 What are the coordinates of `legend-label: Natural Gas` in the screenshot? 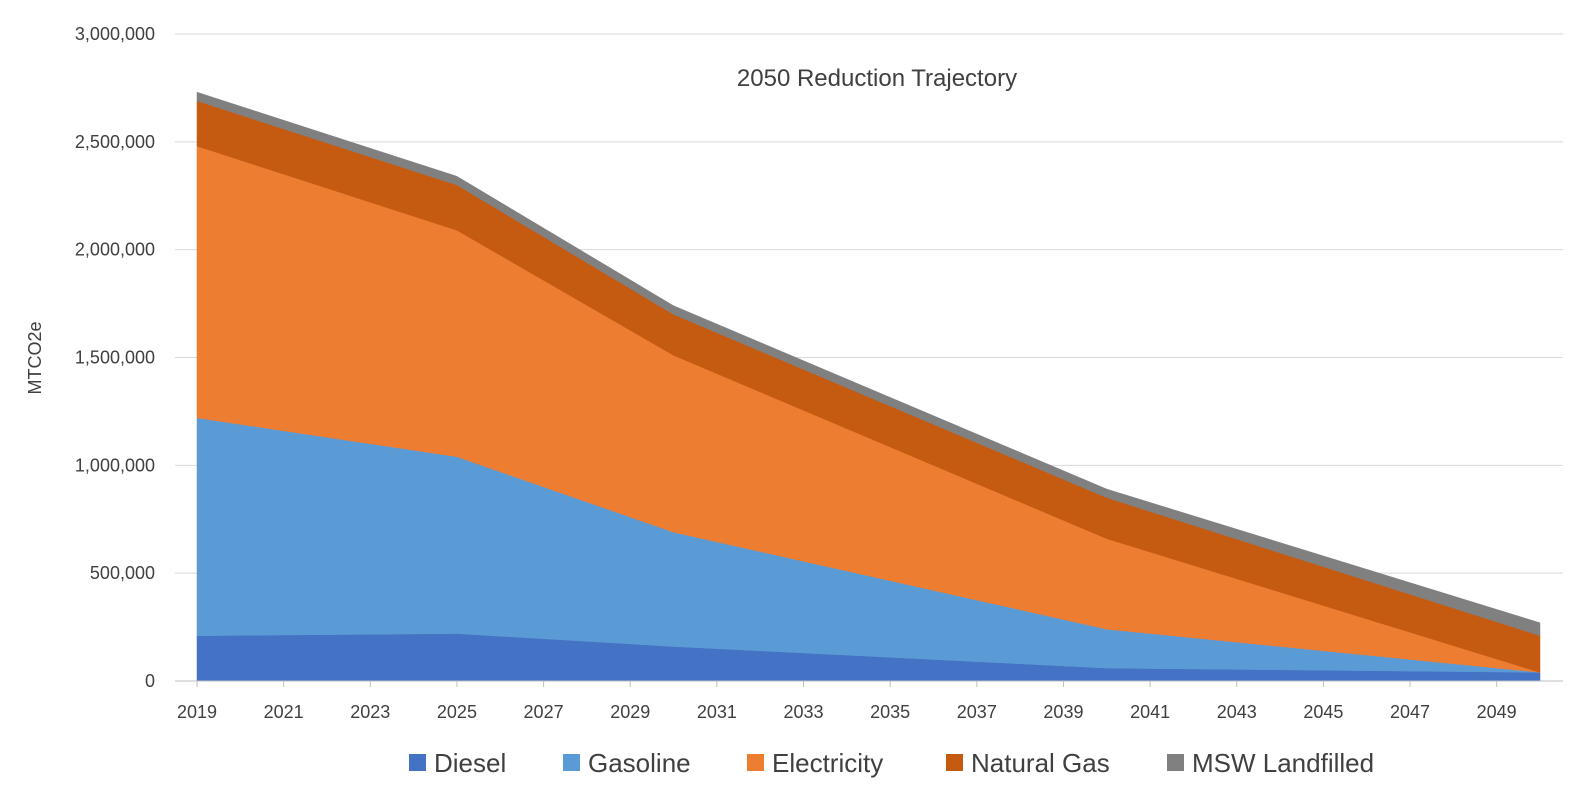 It's located at (1040, 763).